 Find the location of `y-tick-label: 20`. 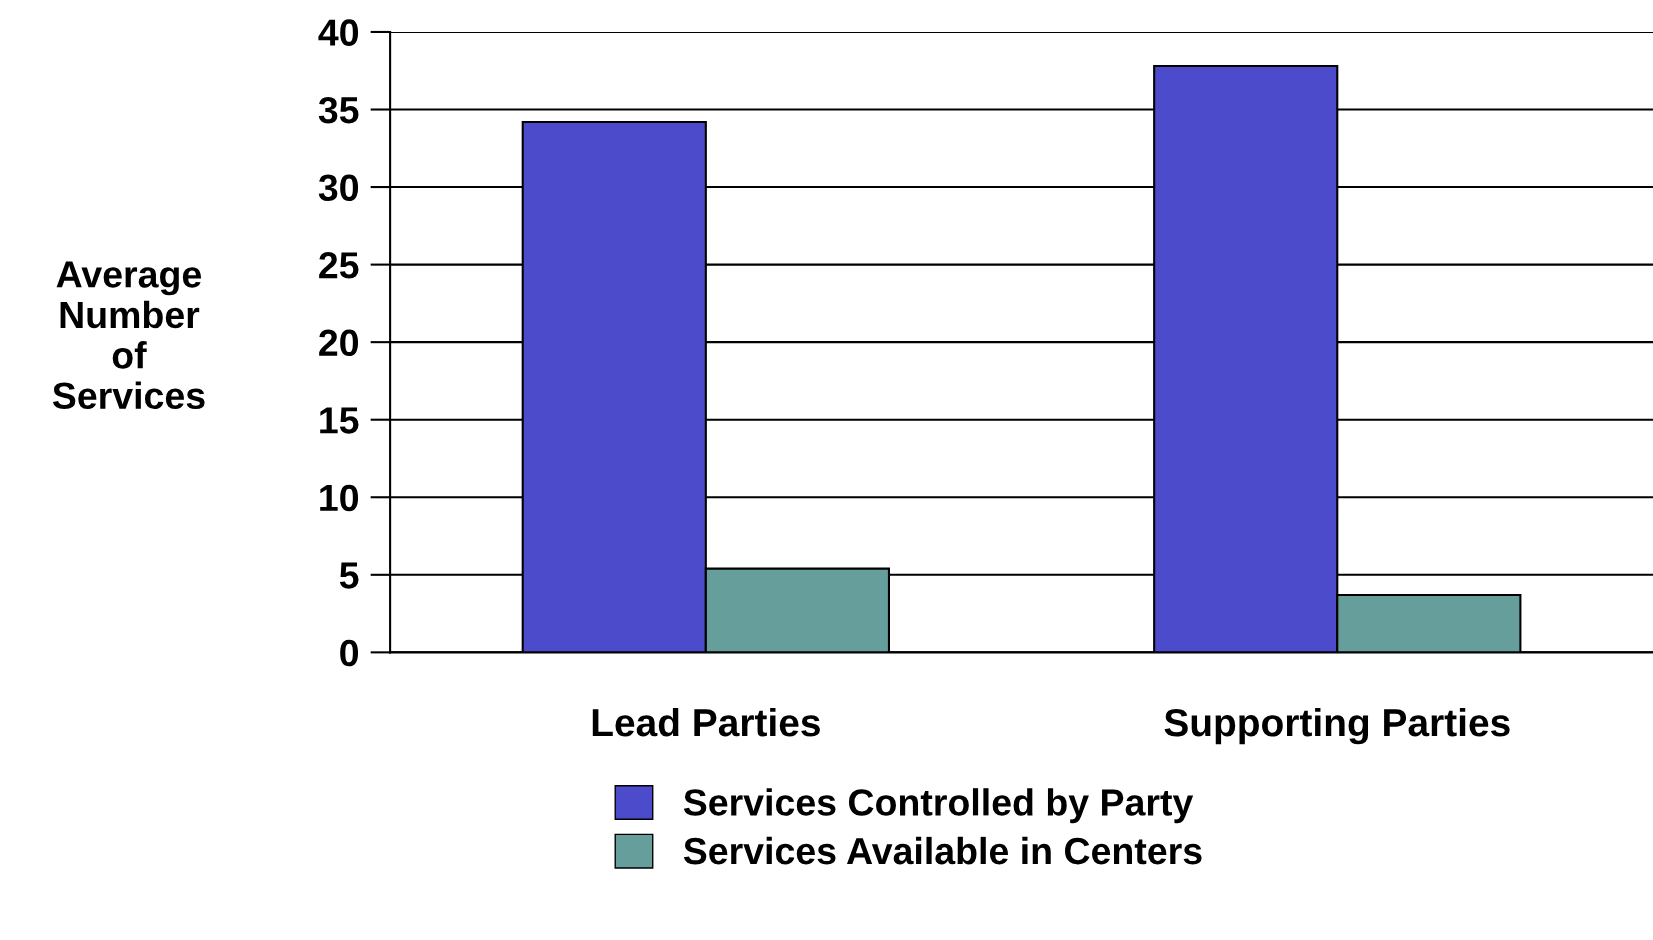

y-tick-label: 20 is located at coordinates (339, 343).